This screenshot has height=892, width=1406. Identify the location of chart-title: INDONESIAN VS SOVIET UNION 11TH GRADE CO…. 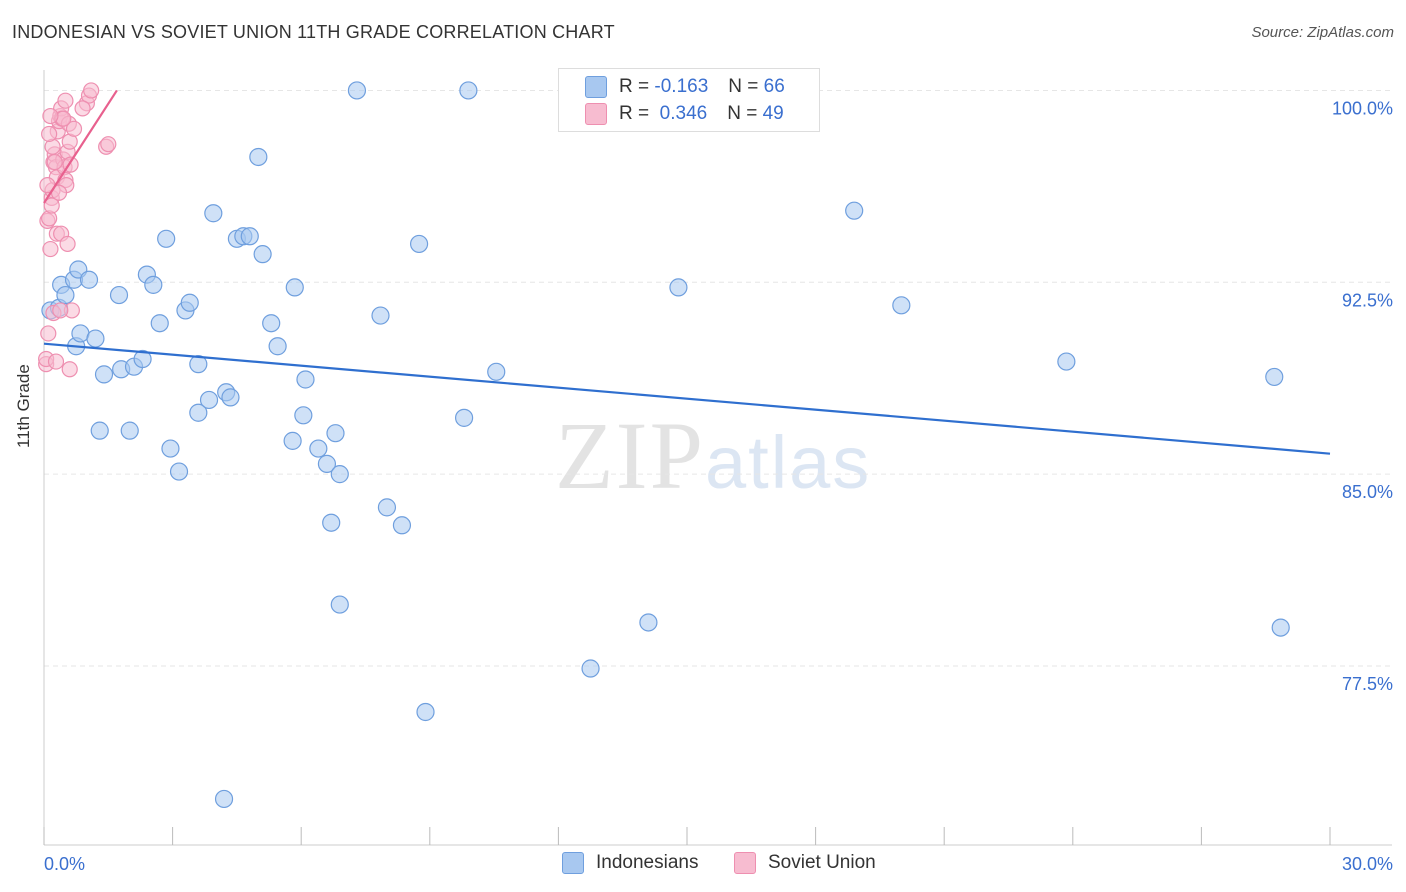
(313, 32).